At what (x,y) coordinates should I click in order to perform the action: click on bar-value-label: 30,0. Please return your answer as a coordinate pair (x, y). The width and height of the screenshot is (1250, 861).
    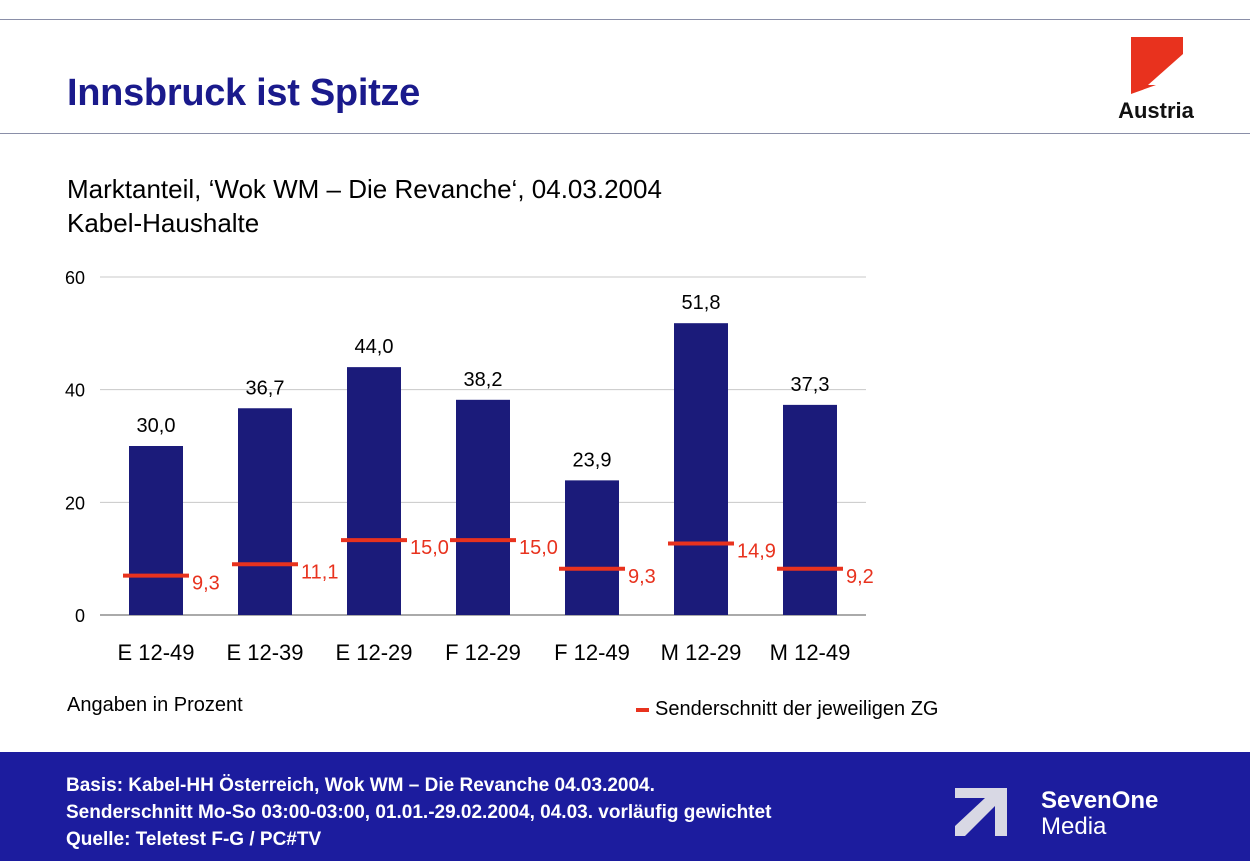
    Looking at the image, I should click on (156, 426).